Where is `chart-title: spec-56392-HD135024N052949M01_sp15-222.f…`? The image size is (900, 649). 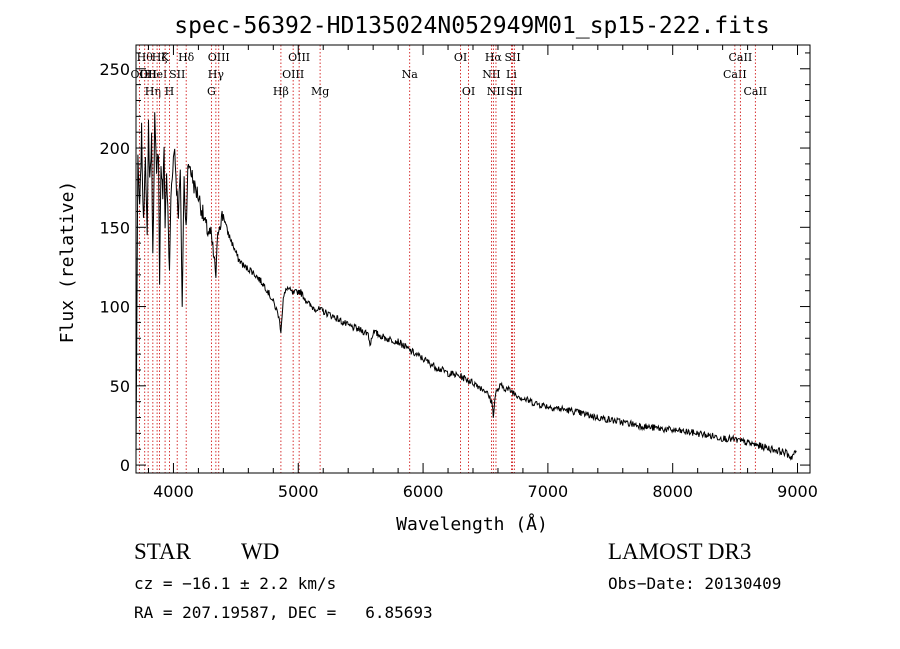
chart-title: spec-56392-HD135024N052949M01_sp15-222.f… is located at coordinates (471, 26).